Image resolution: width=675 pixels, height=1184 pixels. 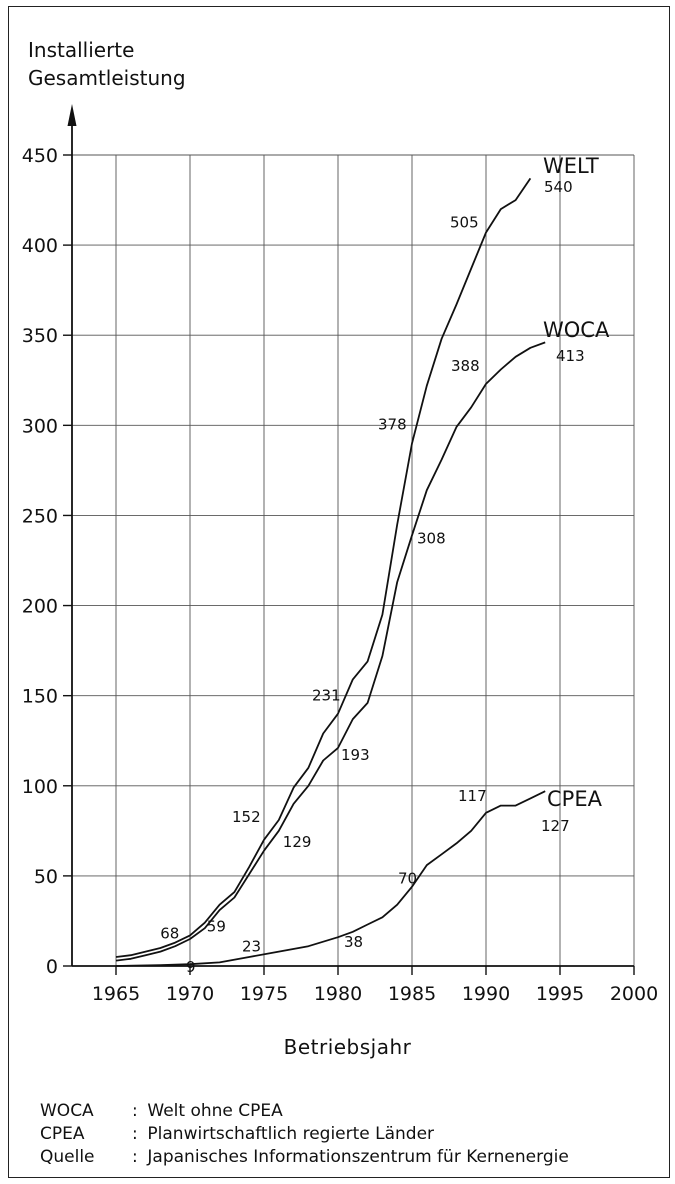 I want to click on note-text: Planwirtschaftlich regierte Länder, so click(x=291, y=1134).